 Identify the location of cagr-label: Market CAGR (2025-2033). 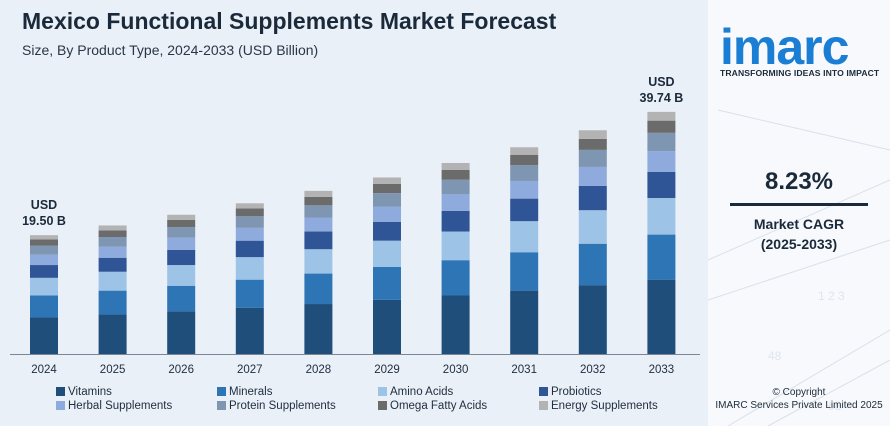
(799, 234).